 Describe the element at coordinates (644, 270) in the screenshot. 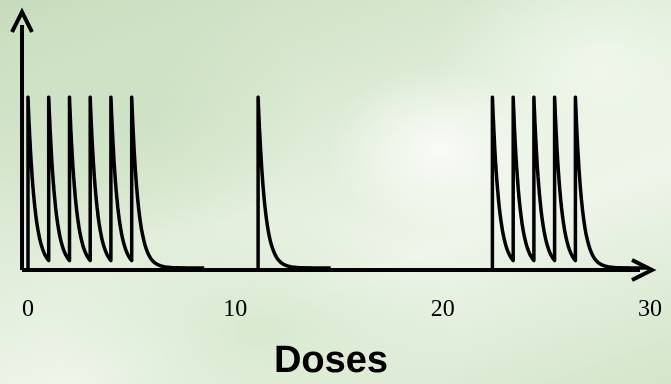

I see `x-axis-arrowhead` at that location.